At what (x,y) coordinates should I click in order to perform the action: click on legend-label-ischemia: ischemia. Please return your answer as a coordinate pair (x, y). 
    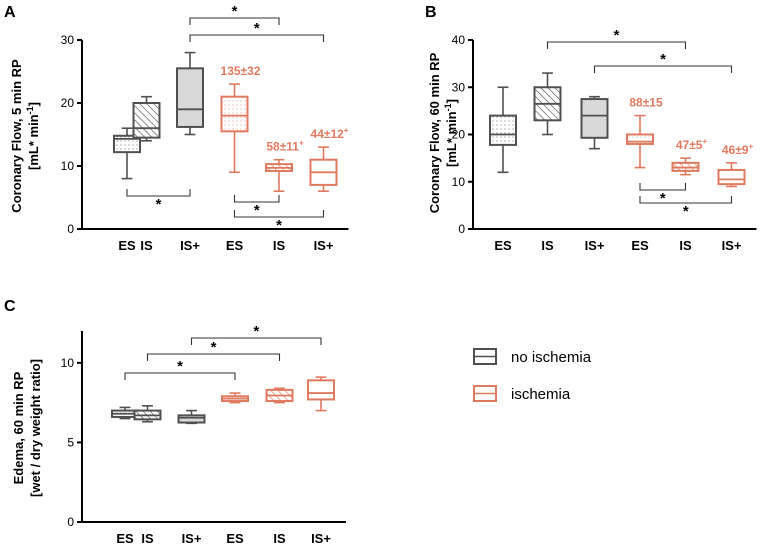
    Looking at the image, I should click on (541, 394).